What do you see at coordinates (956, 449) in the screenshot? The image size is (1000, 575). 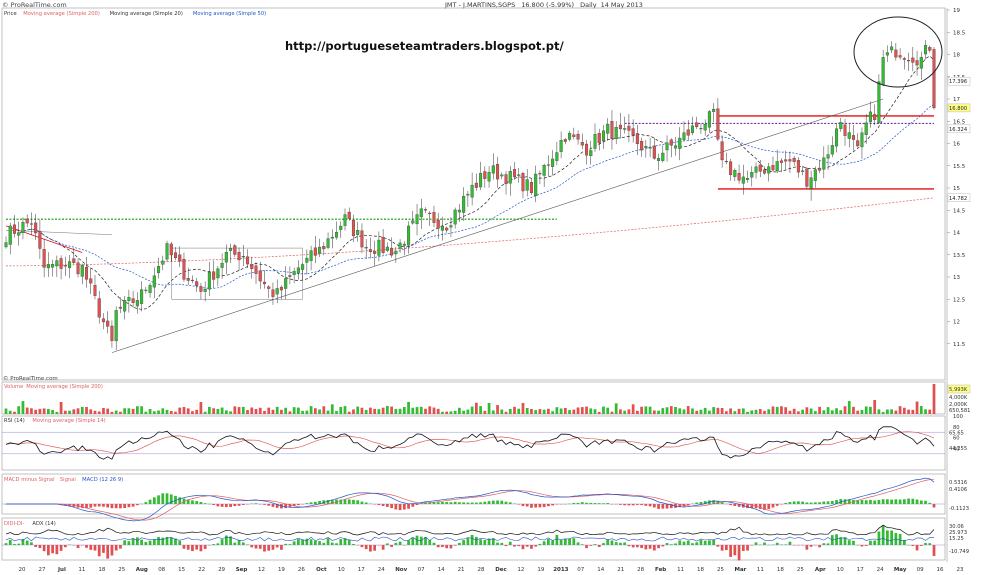 I see `rsi-tick-label: 40` at bounding box center [956, 449].